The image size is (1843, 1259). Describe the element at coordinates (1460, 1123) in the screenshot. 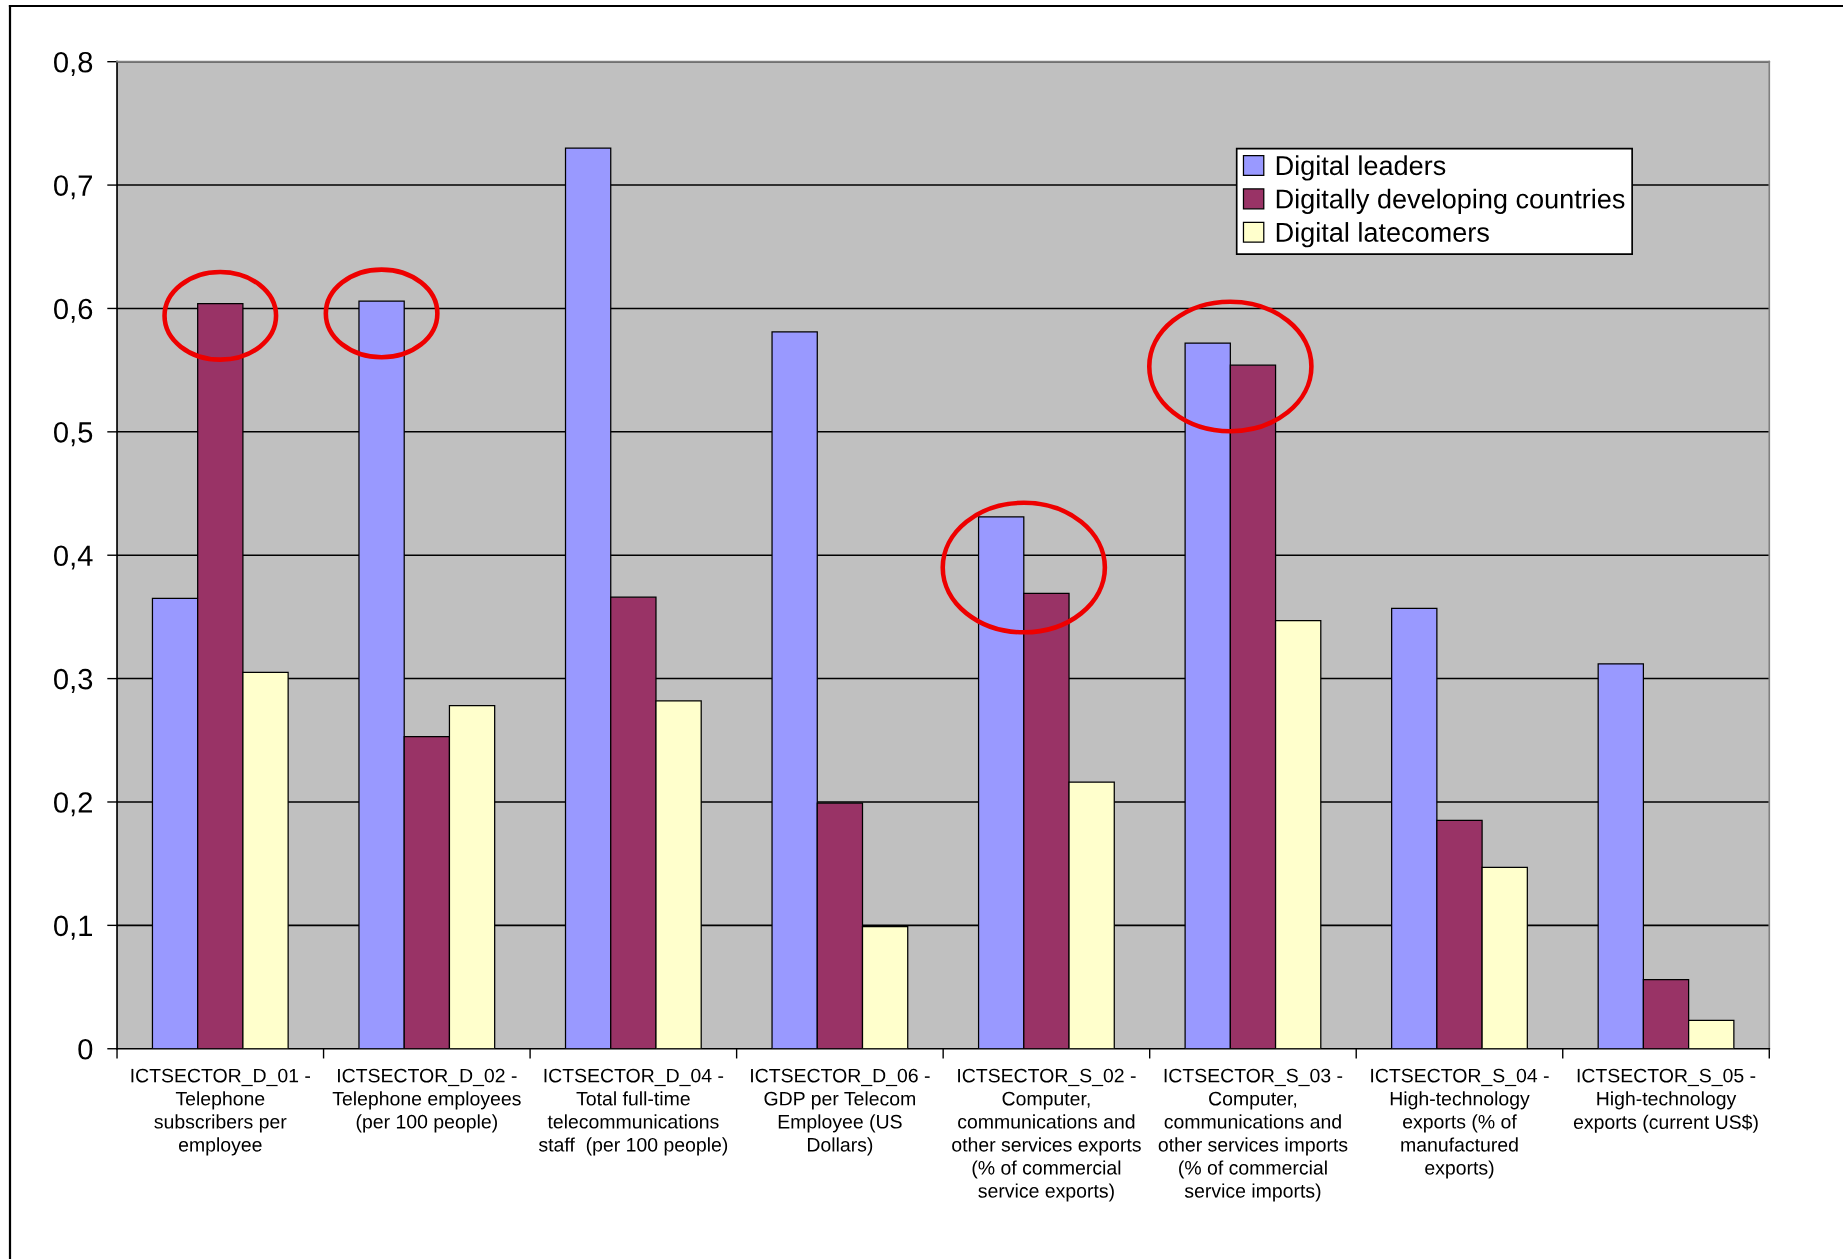

I see `x-tick-label: ICTSECTOR_S_04 - High-technology exports (% of manufactured exports)` at that location.